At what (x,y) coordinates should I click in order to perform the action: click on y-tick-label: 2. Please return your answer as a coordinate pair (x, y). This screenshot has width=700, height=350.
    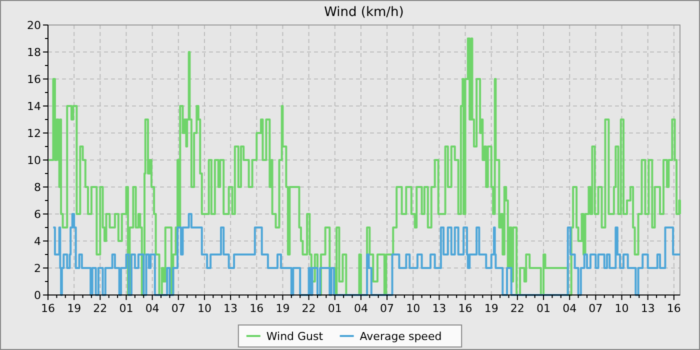
    Looking at the image, I should click on (37, 268).